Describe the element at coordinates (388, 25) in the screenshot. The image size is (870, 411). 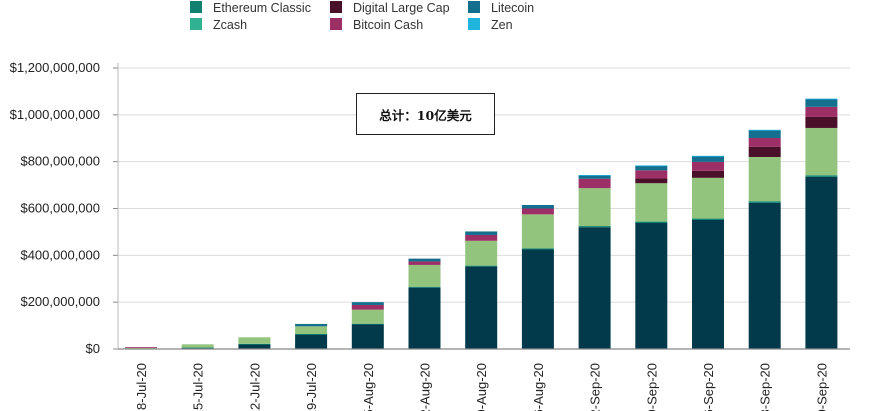
I see `legend-label: Bitcoin Cash` at that location.